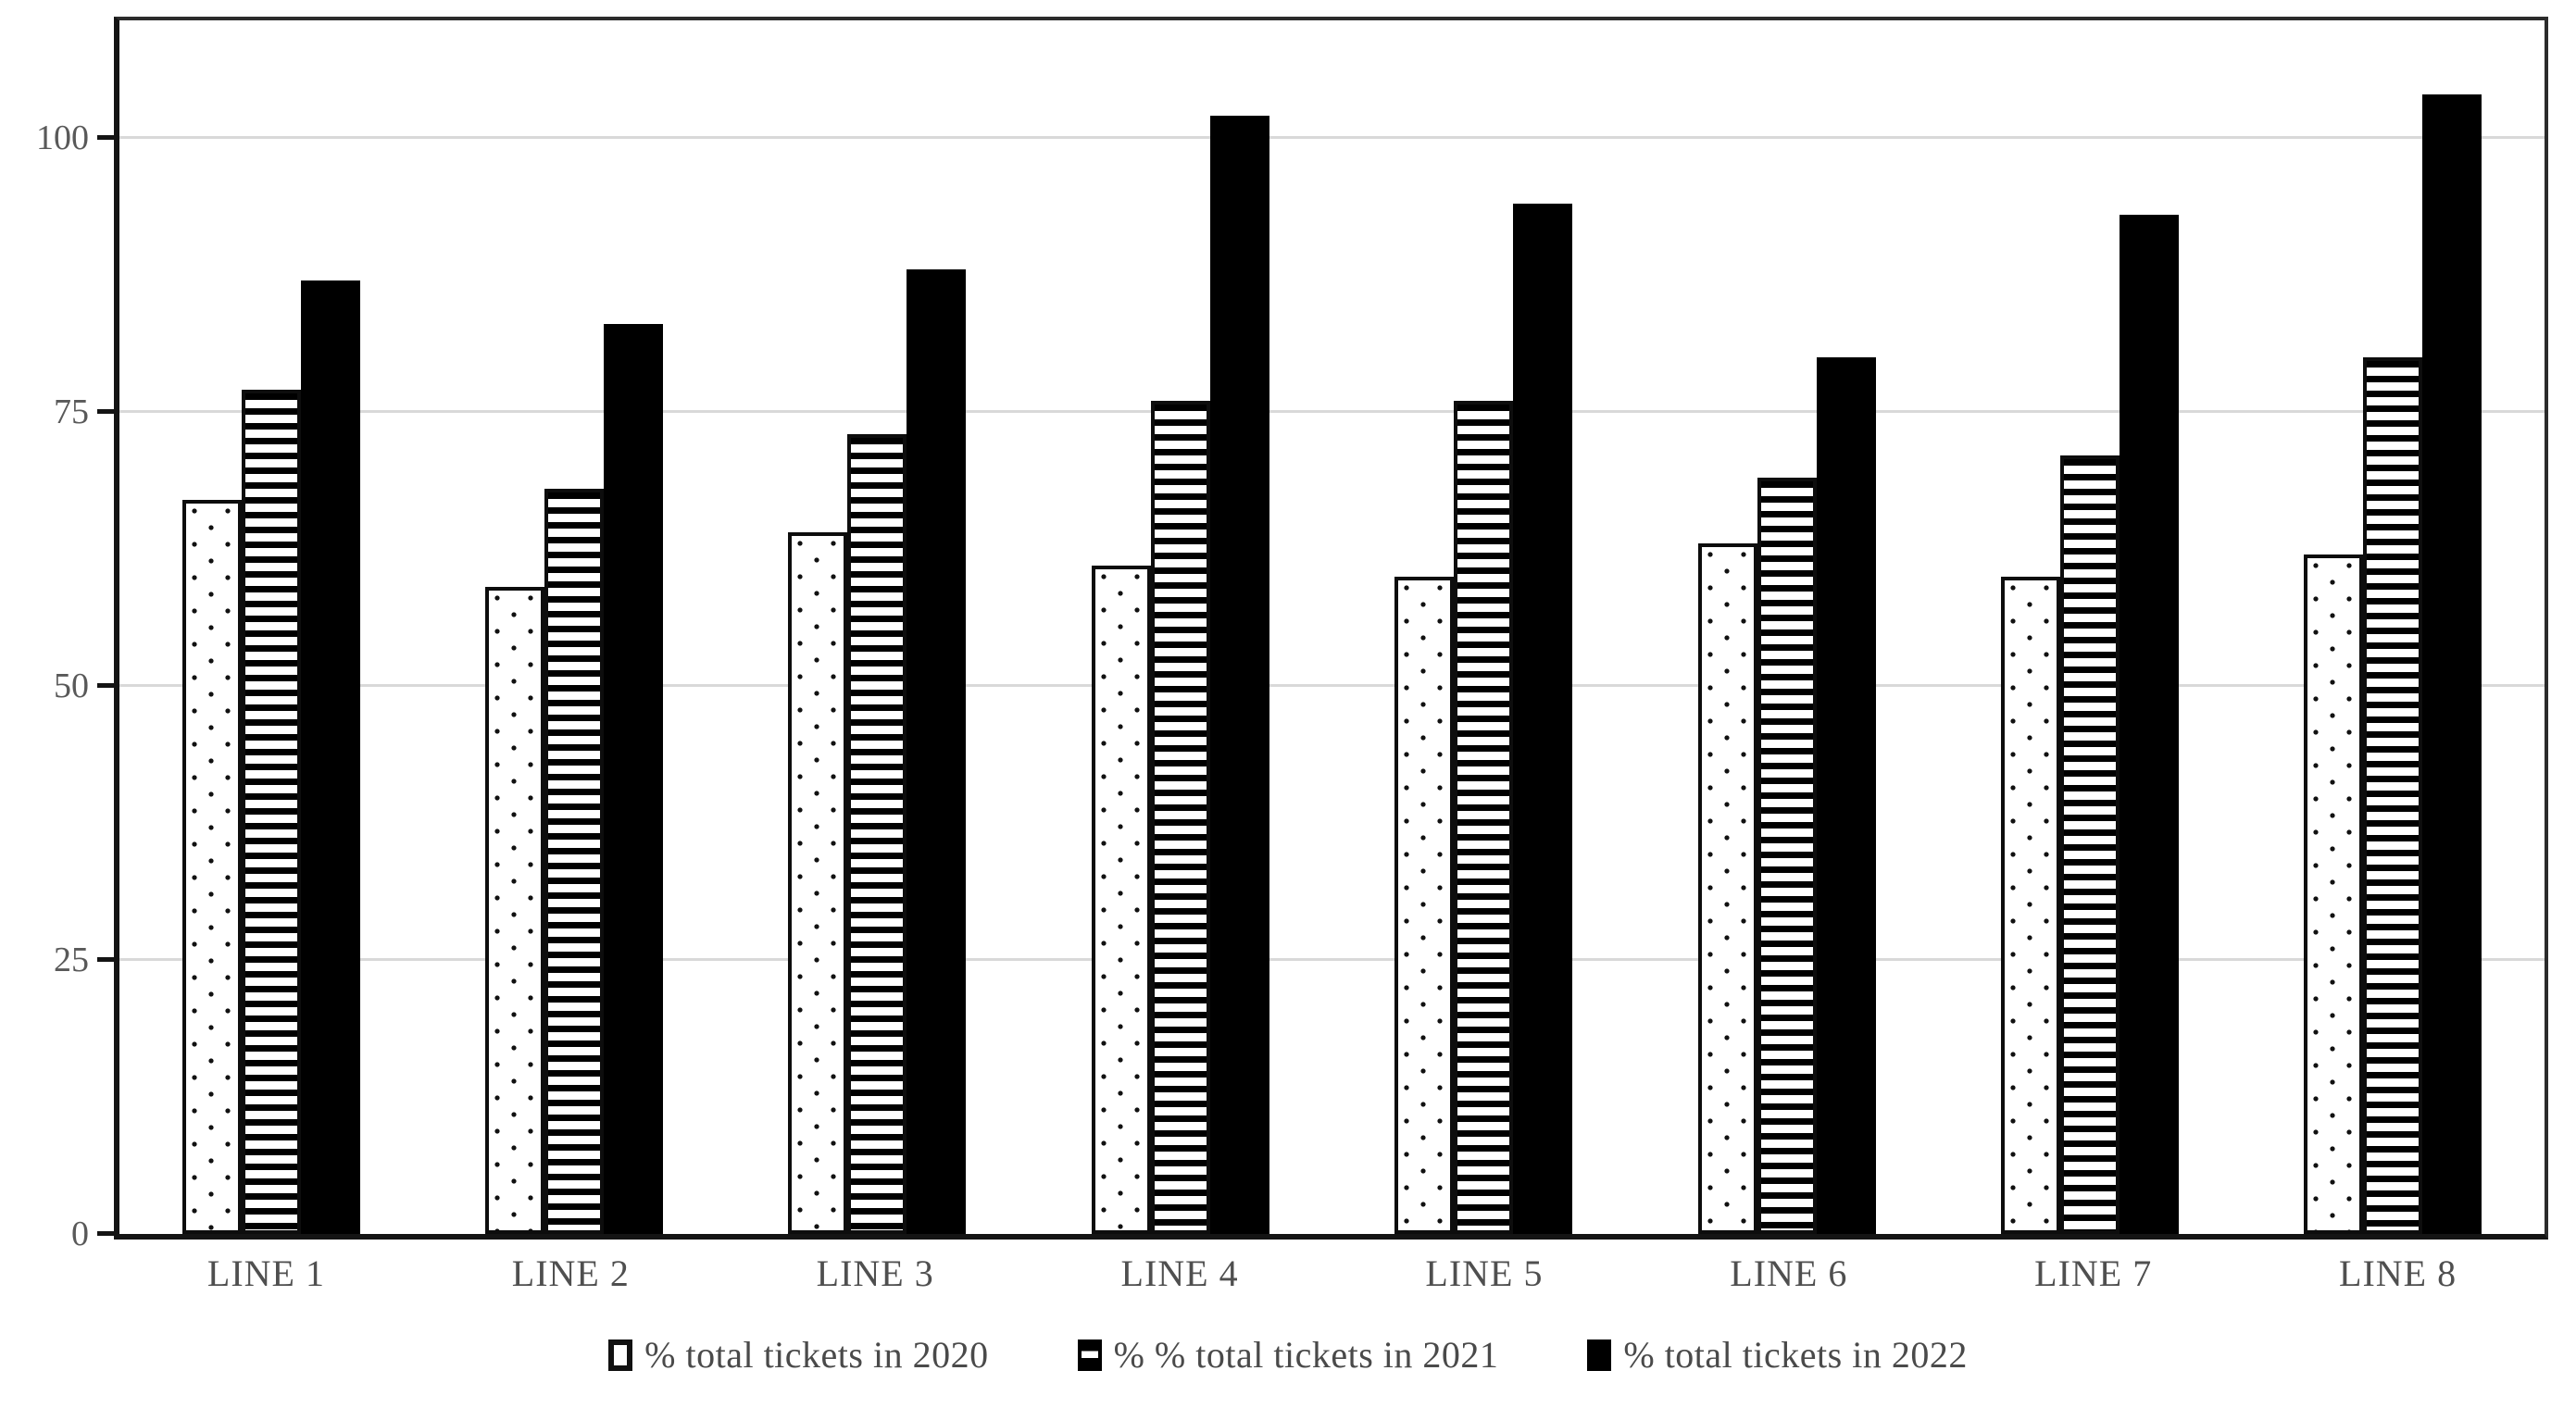  What do you see at coordinates (2334, 894) in the screenshot?
I see `bar-line-8-2020` at bounding box center [2334, 894].